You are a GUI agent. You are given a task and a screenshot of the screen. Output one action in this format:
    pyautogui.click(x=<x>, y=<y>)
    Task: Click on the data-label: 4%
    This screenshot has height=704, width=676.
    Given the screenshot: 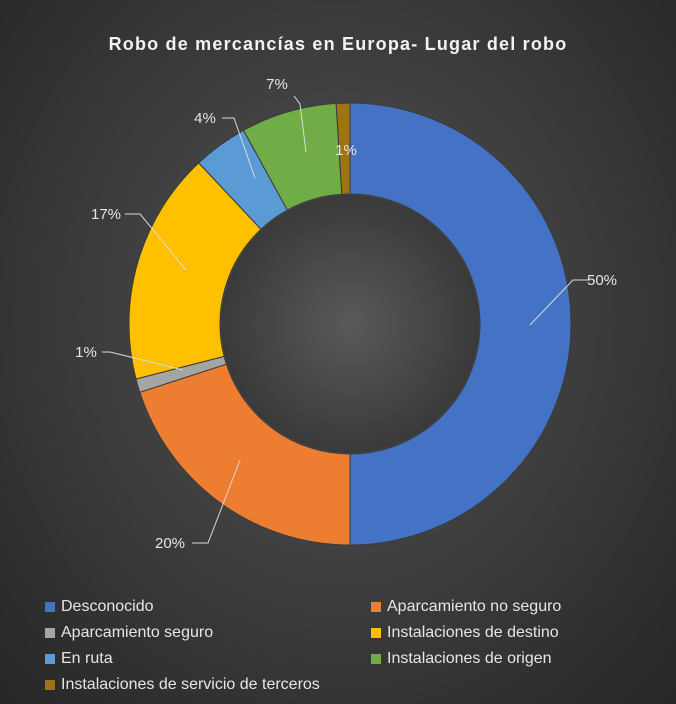 What is the action you would take?
    pyautogui.click(x=205, y=118)
    